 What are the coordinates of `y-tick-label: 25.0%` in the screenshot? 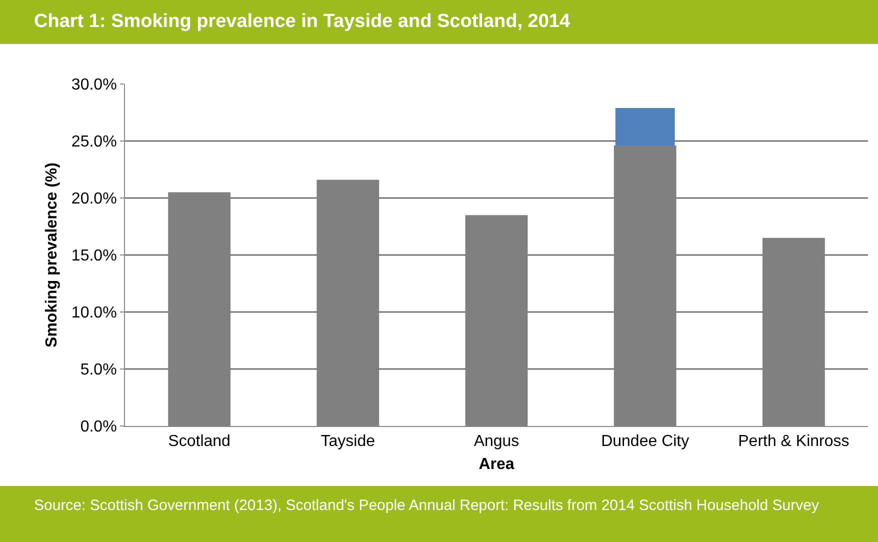 It's located at (94, 142).